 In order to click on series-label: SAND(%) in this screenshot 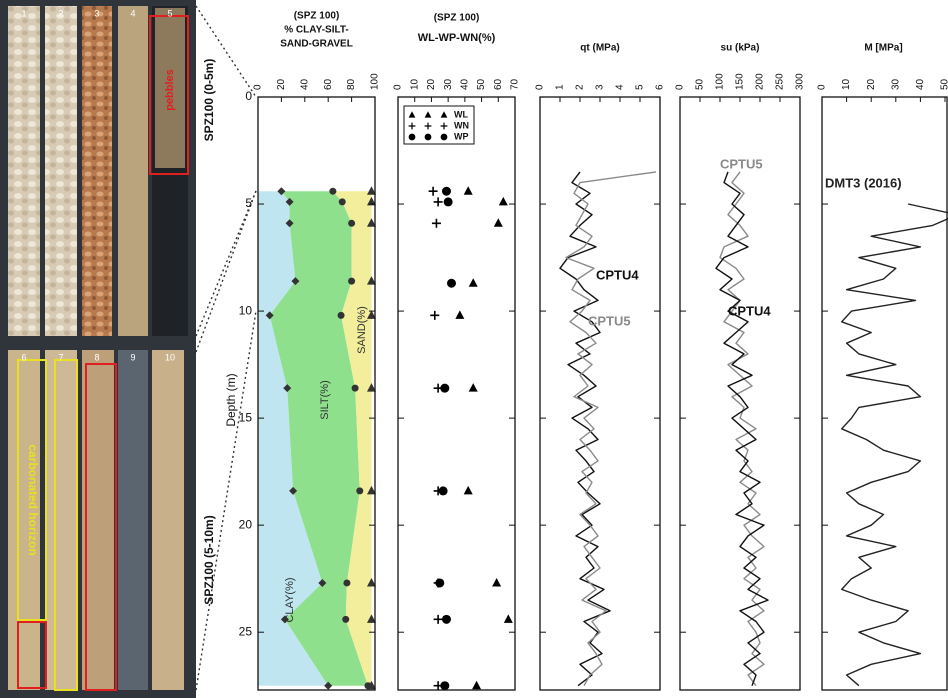, I will do `click(362, 330)`.